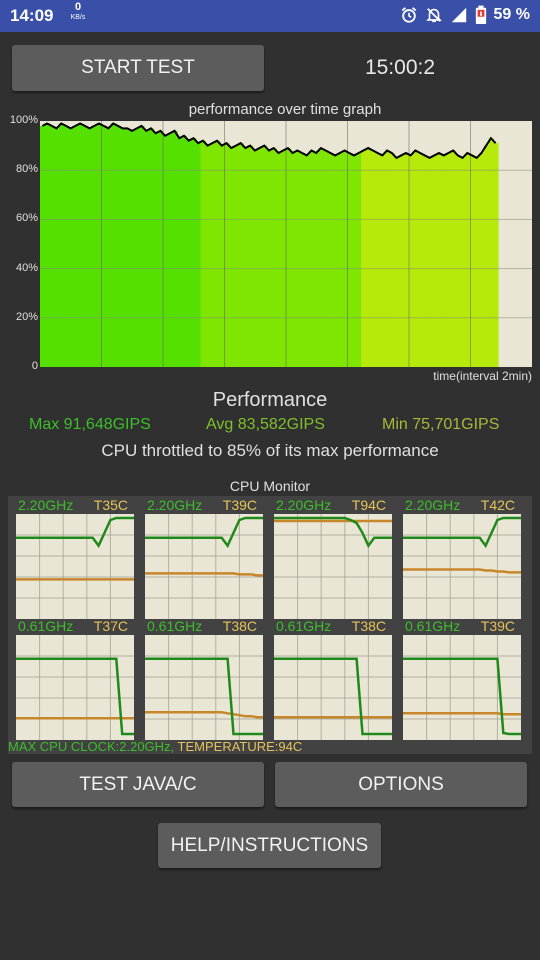 This screenshot has height=960, width=540. Describe the element at coordinates (239, 626) in the screenshot. I see `cpu-core-temperature: T38C` at that location.